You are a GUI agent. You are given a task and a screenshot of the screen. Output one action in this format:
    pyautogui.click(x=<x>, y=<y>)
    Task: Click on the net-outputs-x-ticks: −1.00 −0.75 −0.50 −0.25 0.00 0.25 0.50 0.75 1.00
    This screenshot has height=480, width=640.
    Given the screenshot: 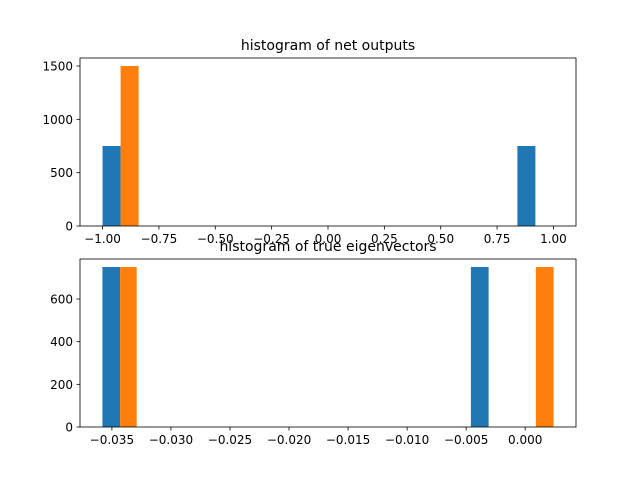 What is the action you would take?
    pyautogui.click(x=325, y=236)
    